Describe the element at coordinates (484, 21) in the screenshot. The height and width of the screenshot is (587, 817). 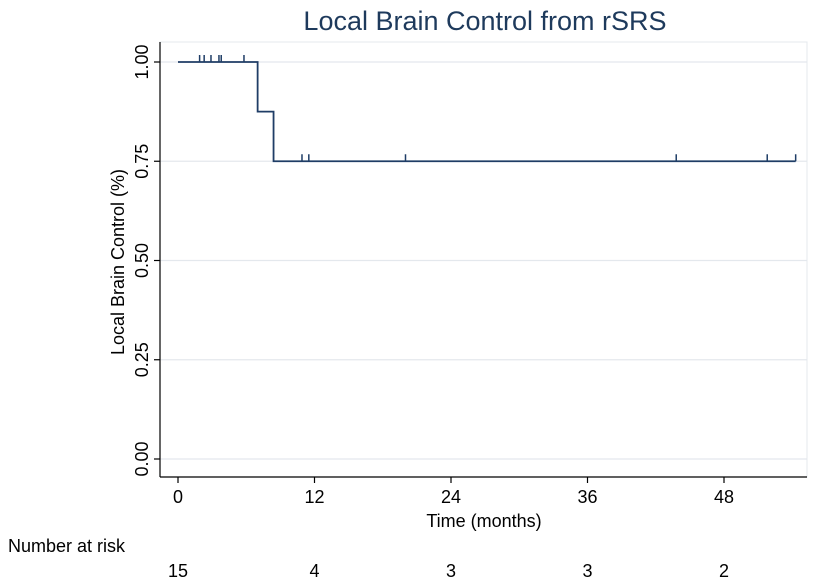
I see `chart-title: Local Brain Control from rSRS` at that location.